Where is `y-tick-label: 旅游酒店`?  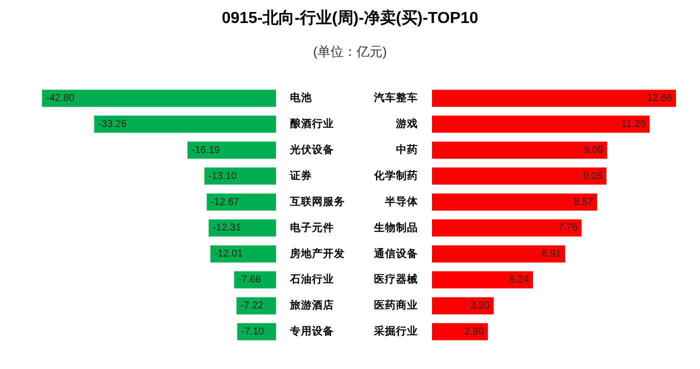
y-tick-label: 旅游酒店 is located at coordinates (311, 305).